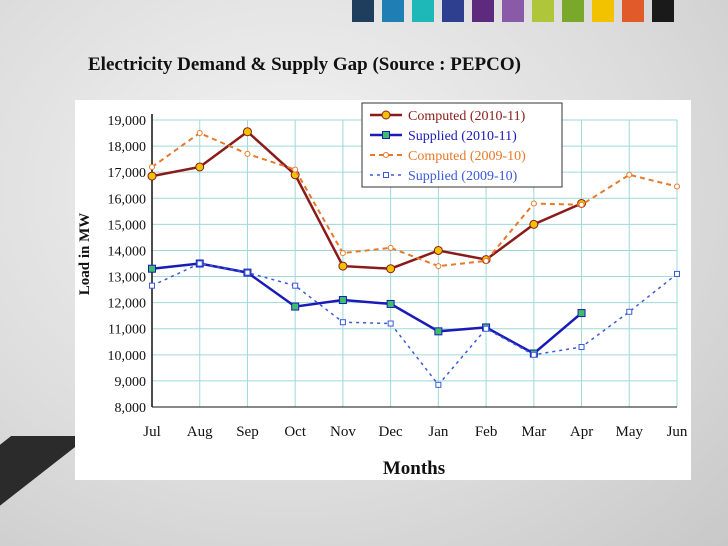 Image resolution: width=728 pixels, height=546 pixels. What do you see at coordinates (127, 173) in the screenshot?
I see `y-tick-label: 17,000` at bounding box center [127, 173].